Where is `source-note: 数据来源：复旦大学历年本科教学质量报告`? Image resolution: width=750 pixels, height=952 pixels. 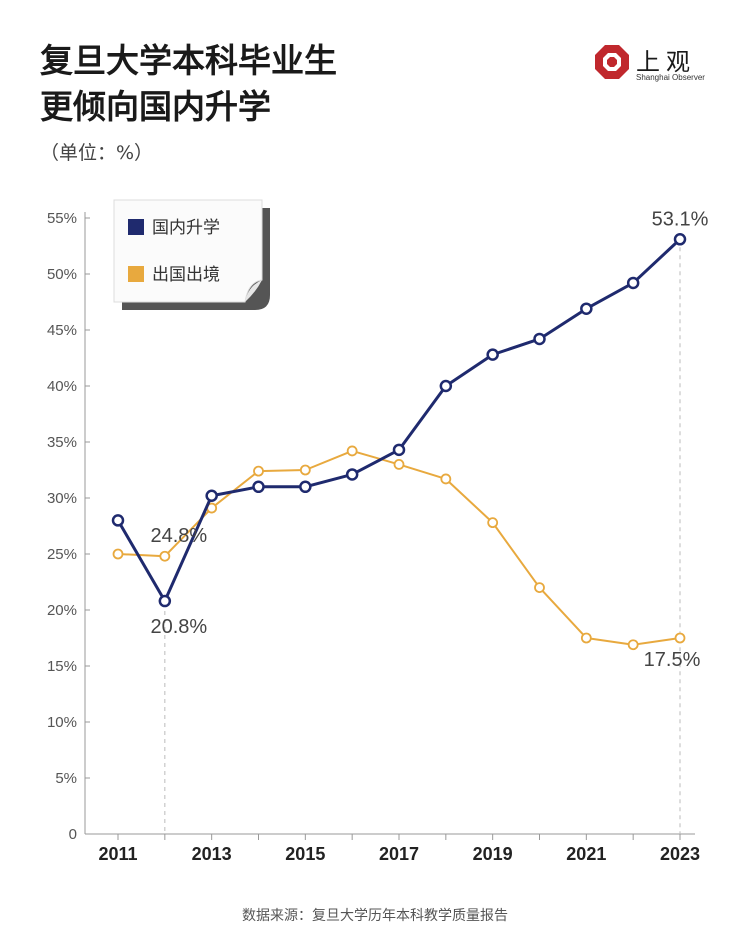
source-note: 数据来源：复旦大学历年本科教学质量报告 is located at coordinates (375, 916).